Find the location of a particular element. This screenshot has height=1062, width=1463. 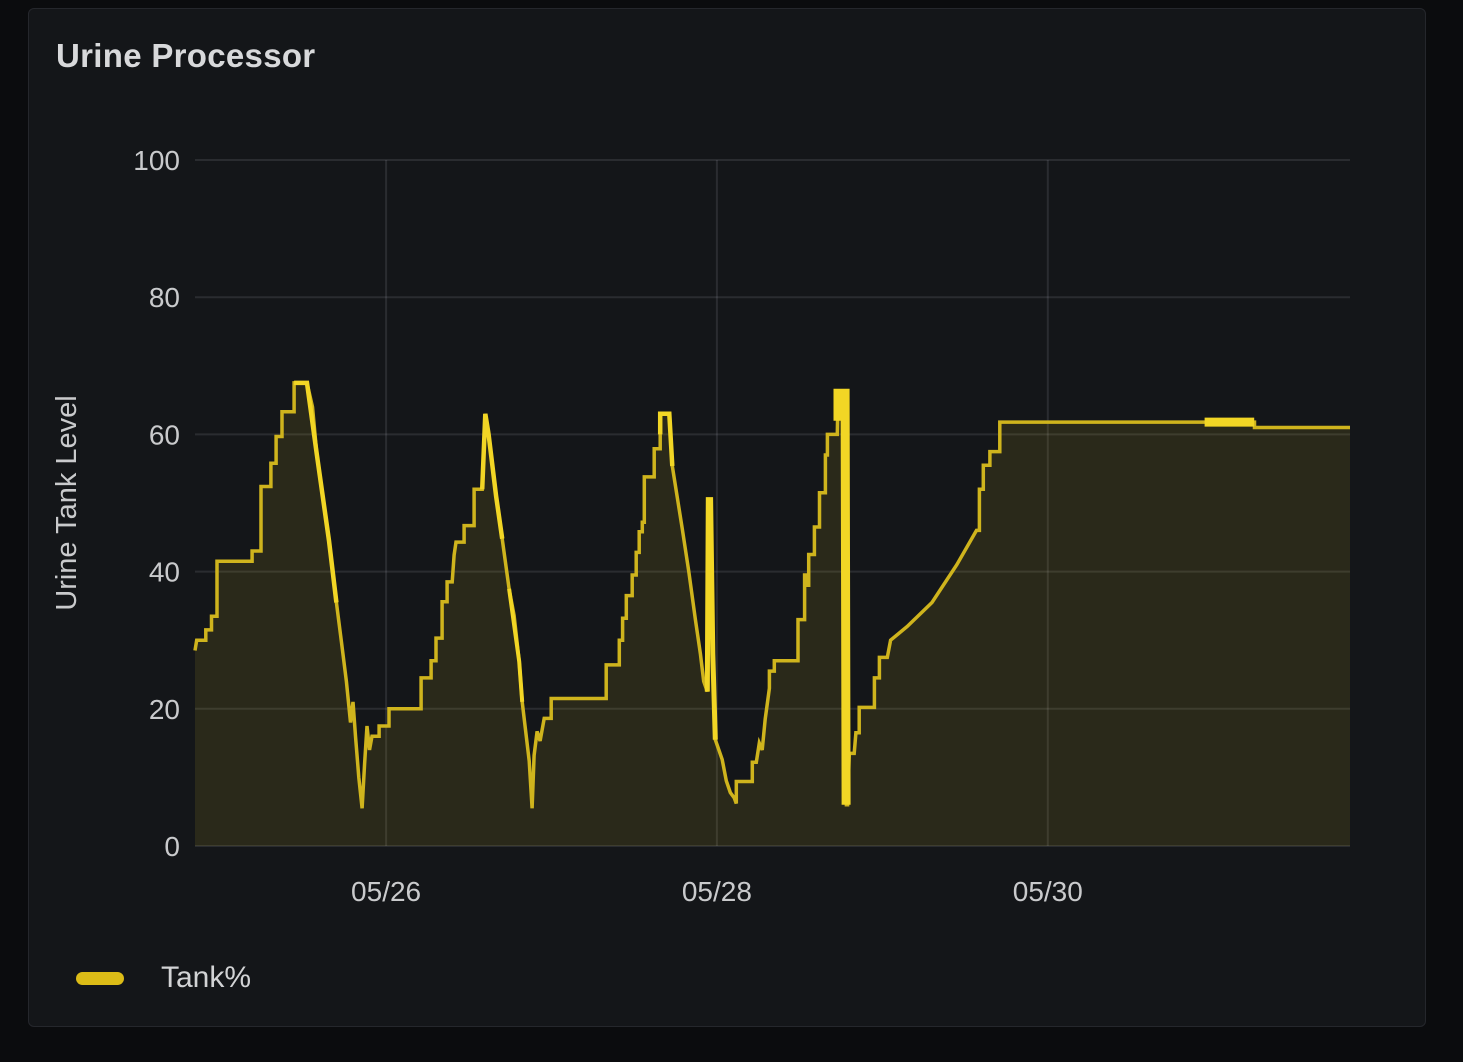

legend-swatch is located at coordinates (100, 978).